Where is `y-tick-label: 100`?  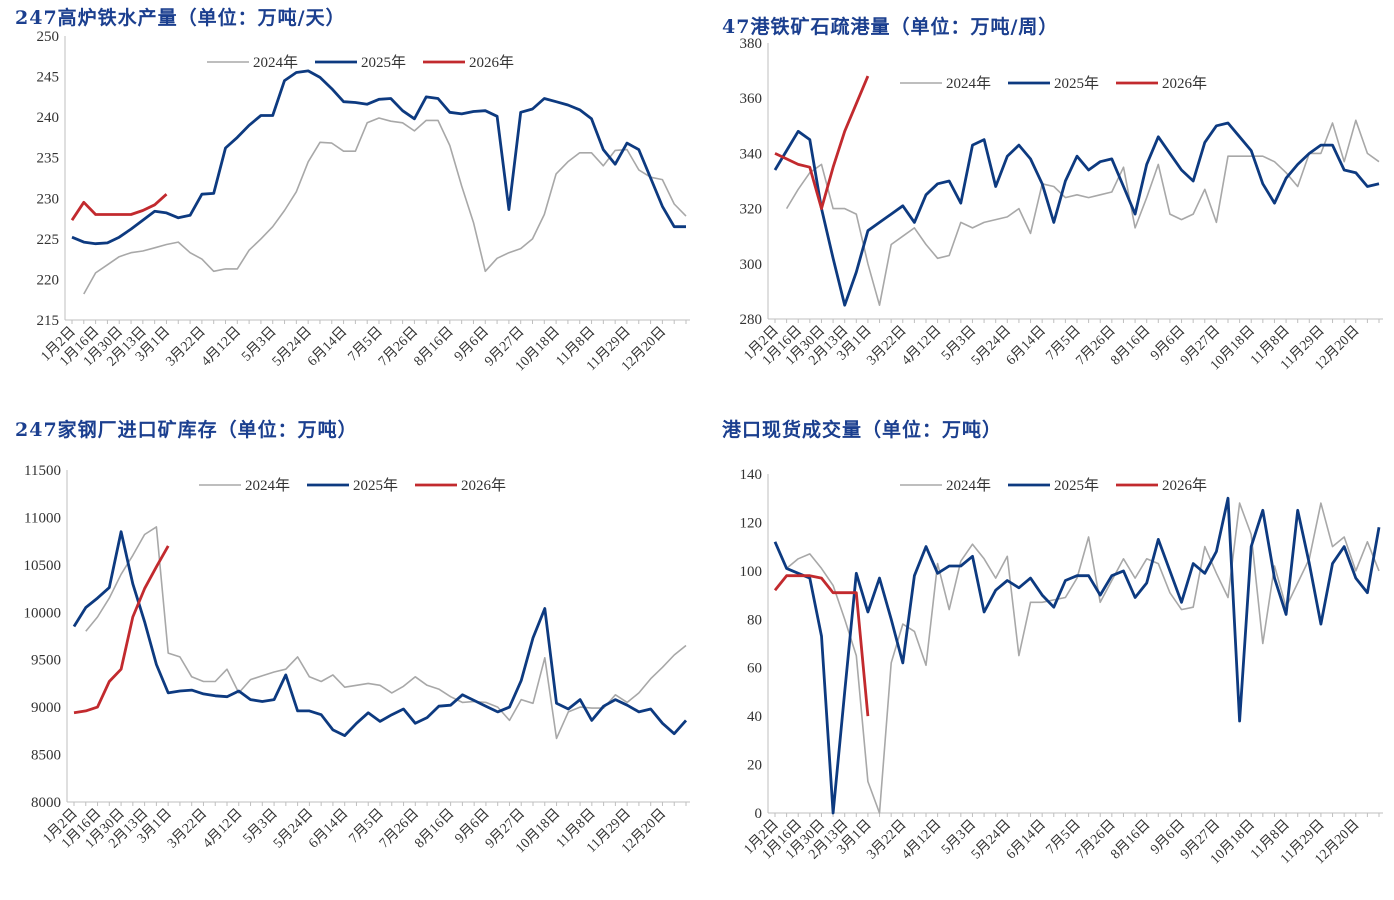
y-tick-label: 100 is located at coordinates (751, 572).